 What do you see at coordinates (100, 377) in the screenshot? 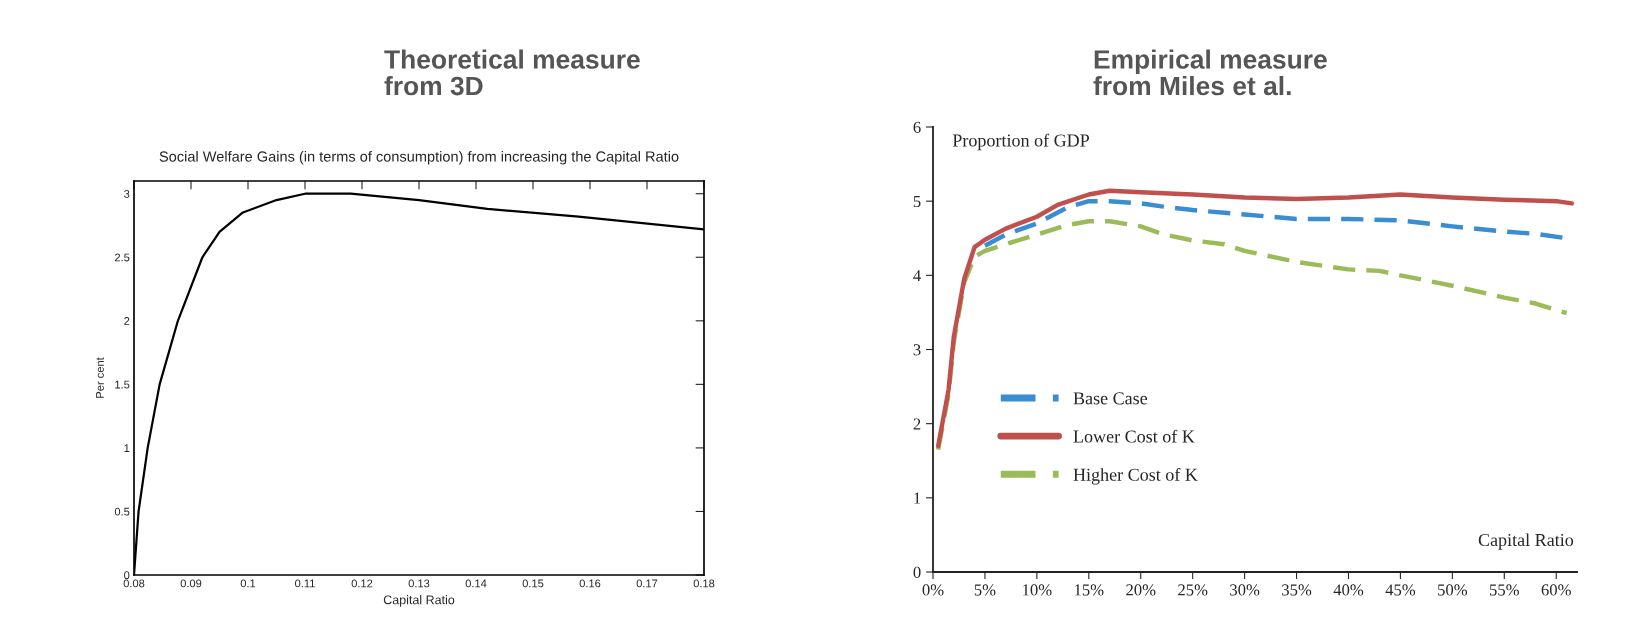
I see `y-axis-title: Per cent` at bounding box center [100, 377].